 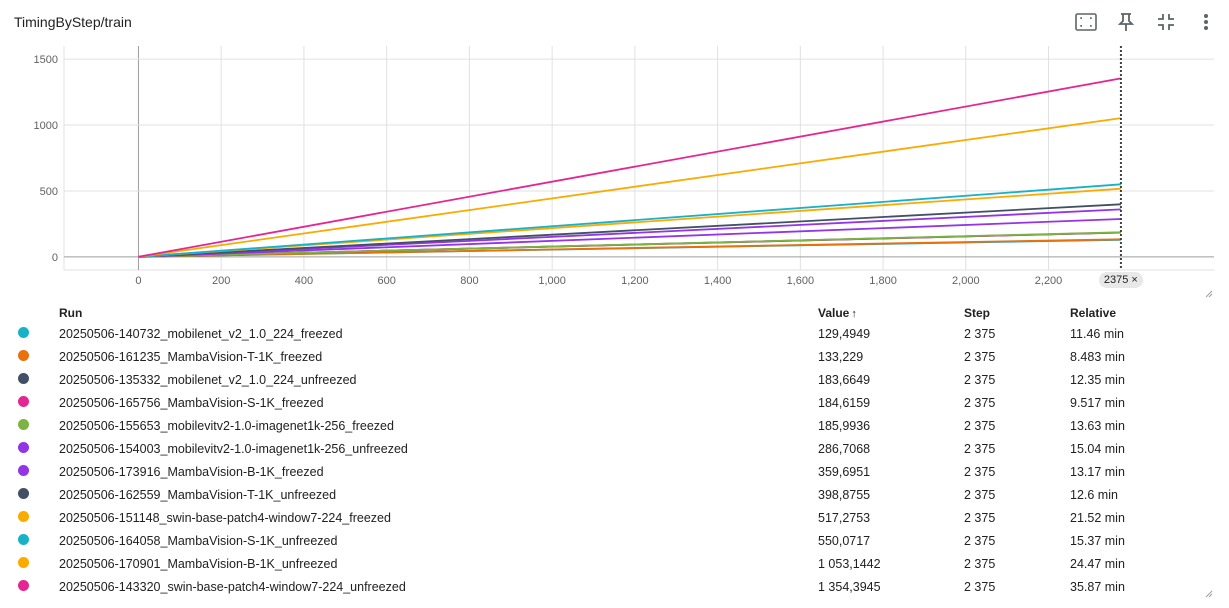 What do you see at coordinates (1209, 294) in the screenshot?
I see `resize-handle-icon` at bounding box center [1209, 294].